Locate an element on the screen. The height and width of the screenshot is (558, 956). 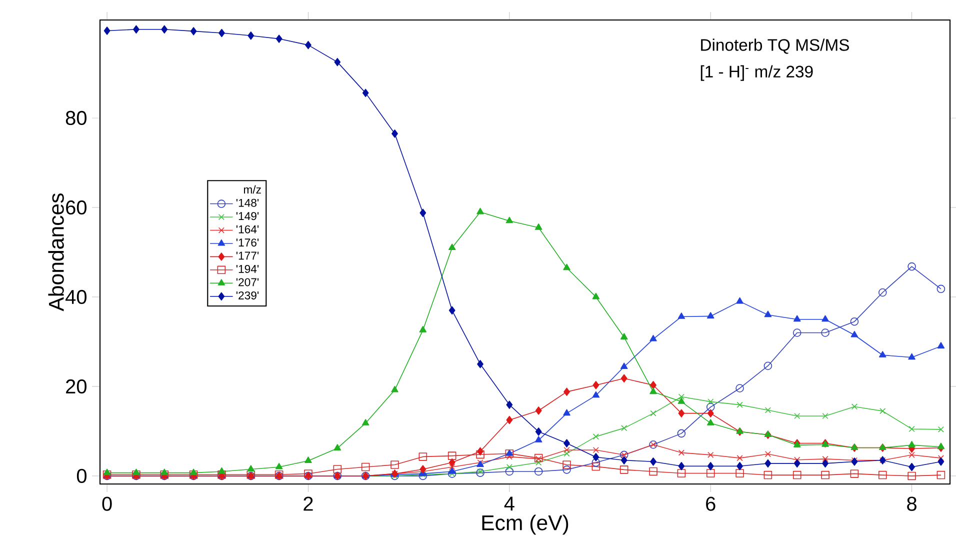
x-tick-label: 6 is located at coordinates (711, 503).